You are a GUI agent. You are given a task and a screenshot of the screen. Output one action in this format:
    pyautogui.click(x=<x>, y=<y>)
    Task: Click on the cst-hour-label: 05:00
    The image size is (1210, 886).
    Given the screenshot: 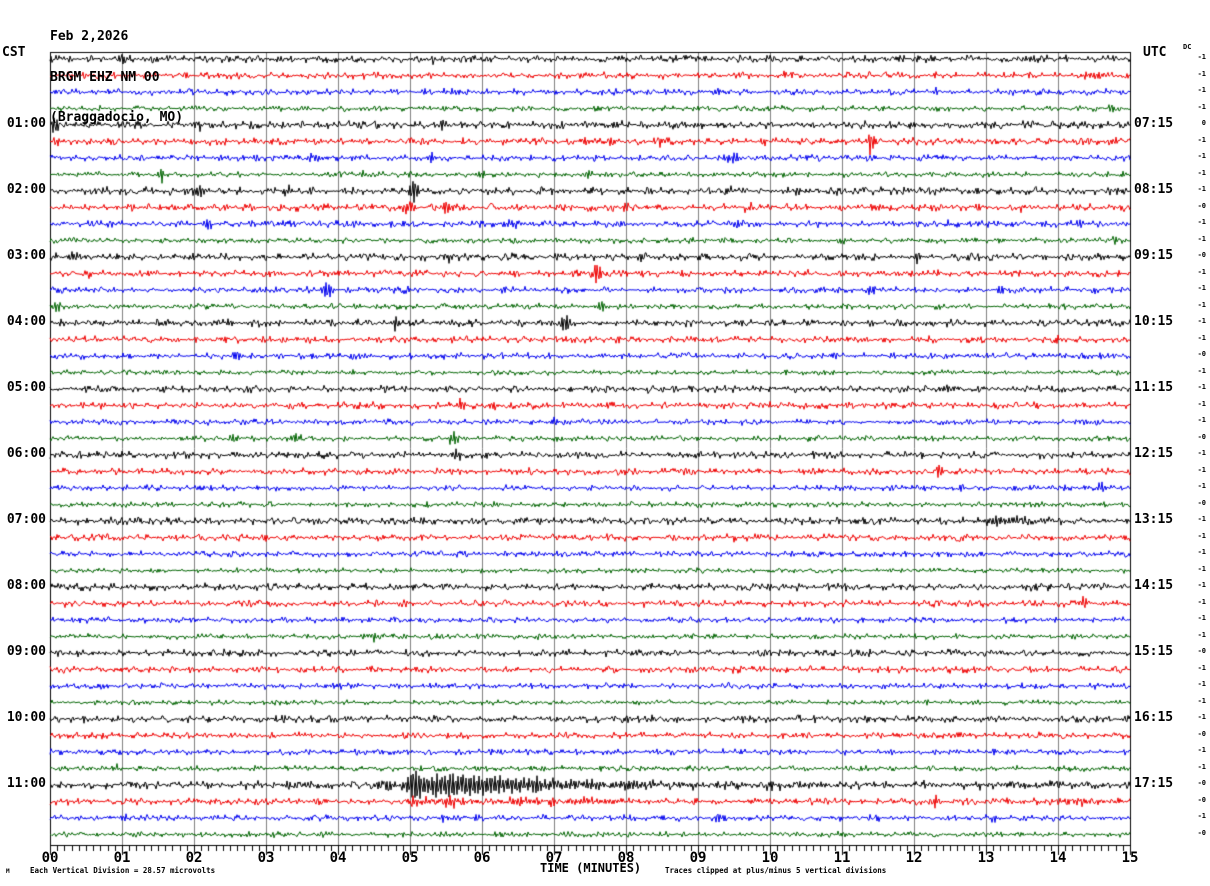 What is the action you would take?
    pyautogui.click(x=26, y=387)
    